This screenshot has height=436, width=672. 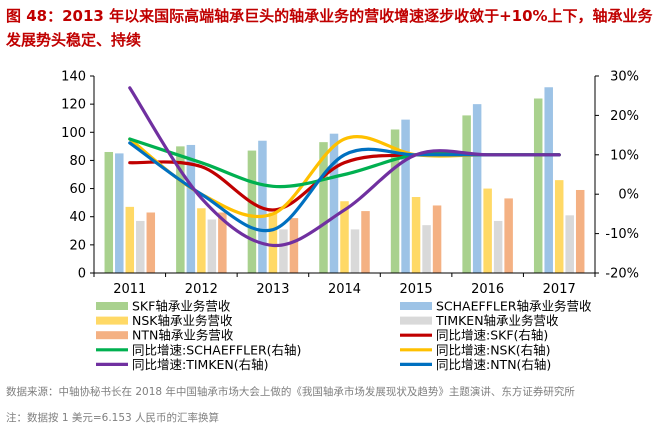 What do you see at coordinates (113, 418) in the screenshot?
I see `exchange-rate-note: 注：数据按 1 美元=6.153 人民币的汇率换算` at bounding box center [113, 418].